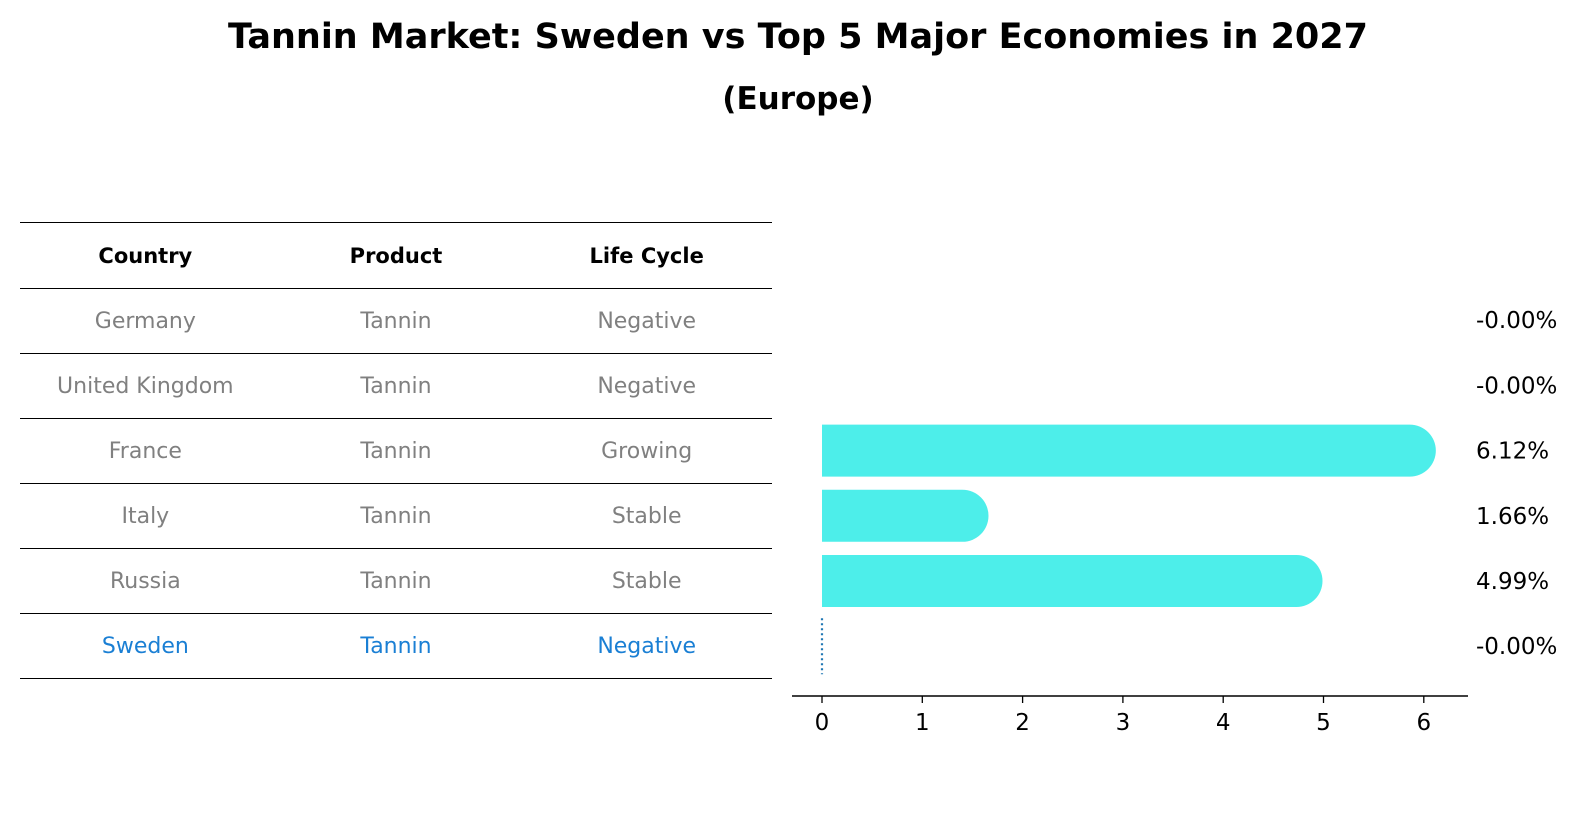 The height and width of the screenshot is (823, 1596). I want to click on data-label-sweden: -0.00%, so click(1516, 647).